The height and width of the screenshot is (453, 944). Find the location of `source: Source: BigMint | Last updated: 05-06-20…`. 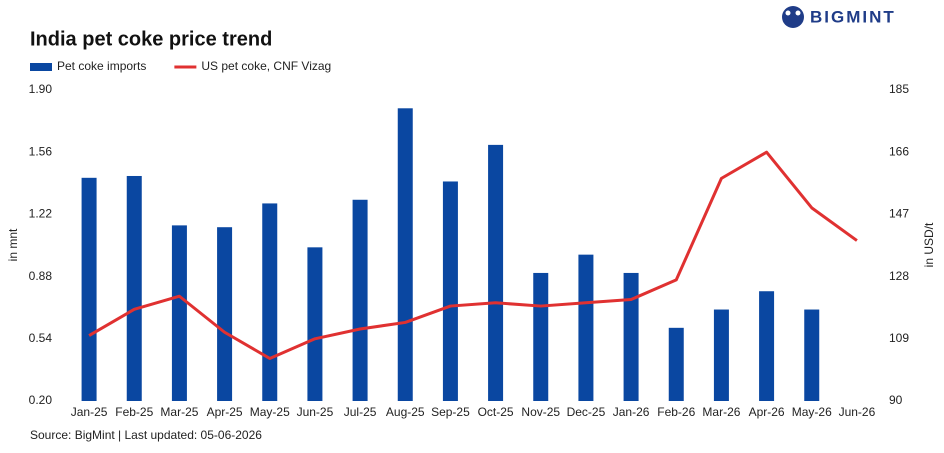

source: Source: BigMint | Last updated: 05-06-20… is located at coordinates (146, 435).